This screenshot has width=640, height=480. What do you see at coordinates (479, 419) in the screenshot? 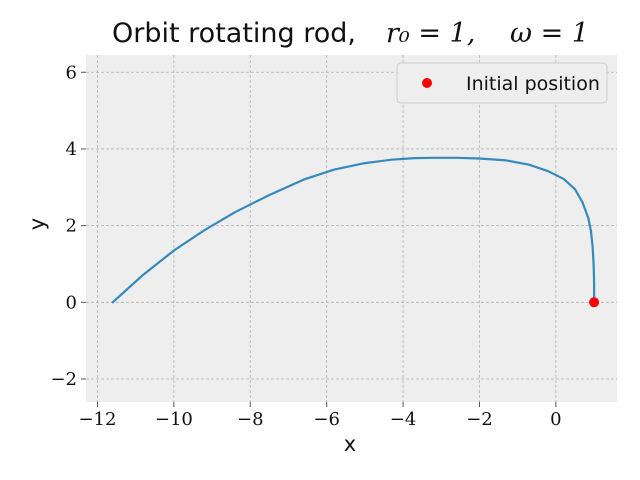
I see `x-tick-label: −2` at bounding box center [479, 419].